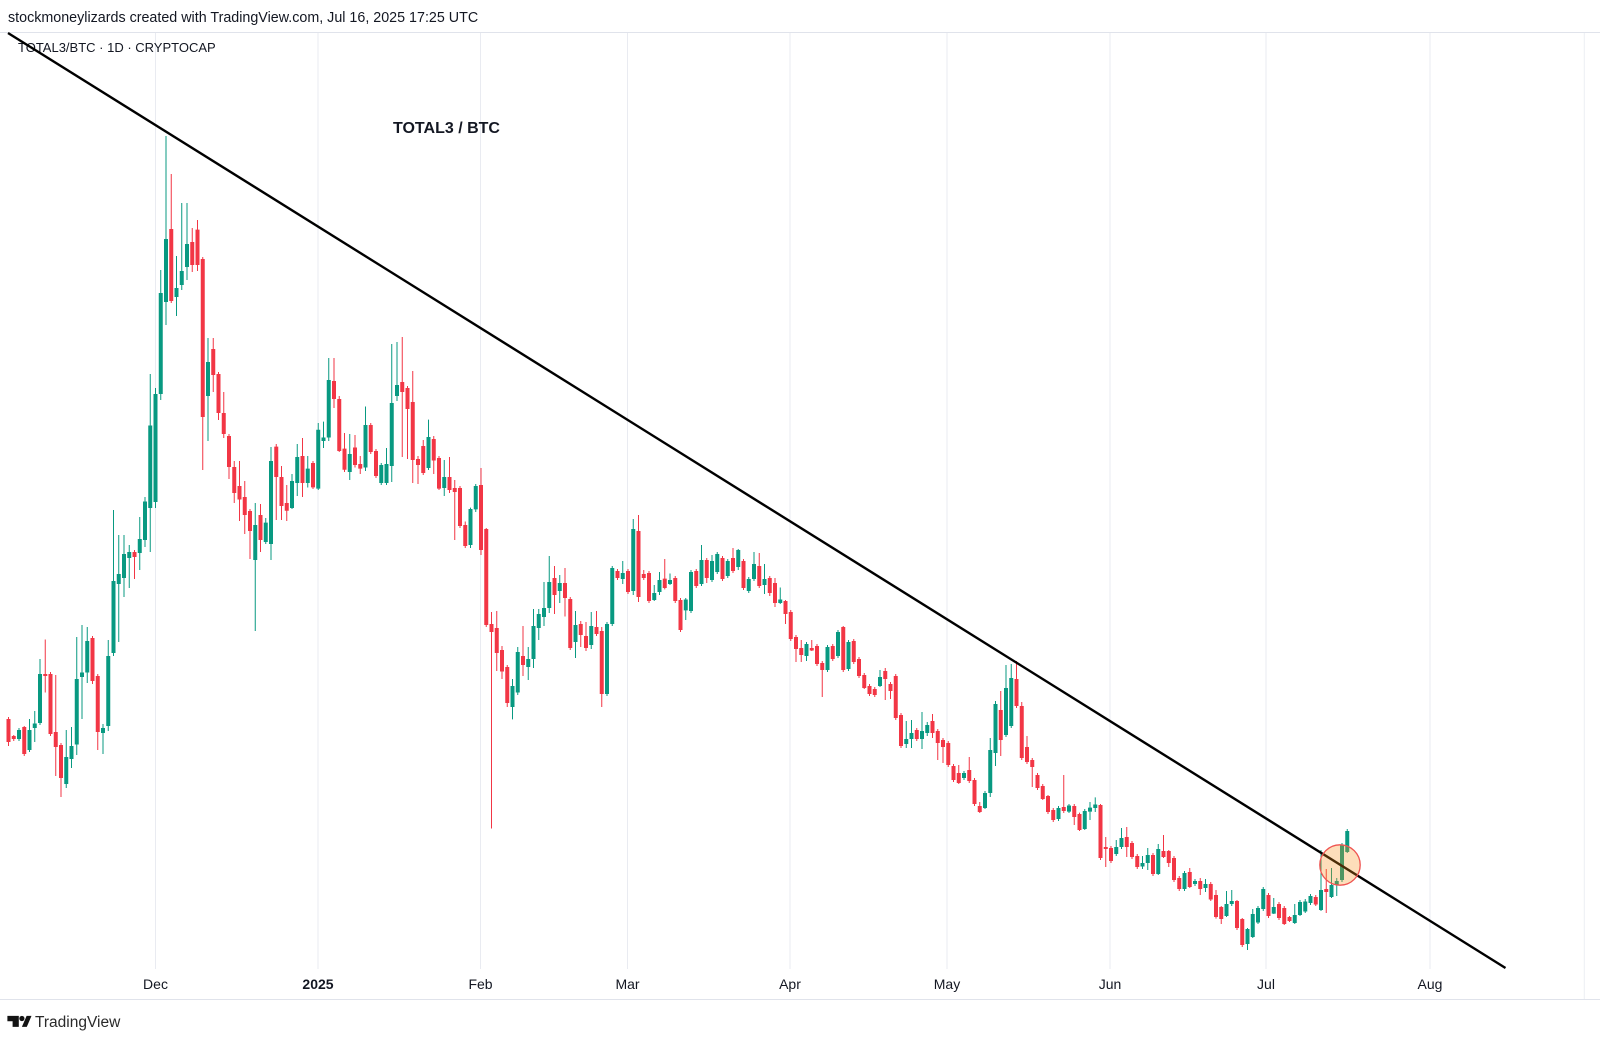 The height and width of the screenshot is (1037, 1600). I want to click on svg-text: 2025, so click(317, 984).